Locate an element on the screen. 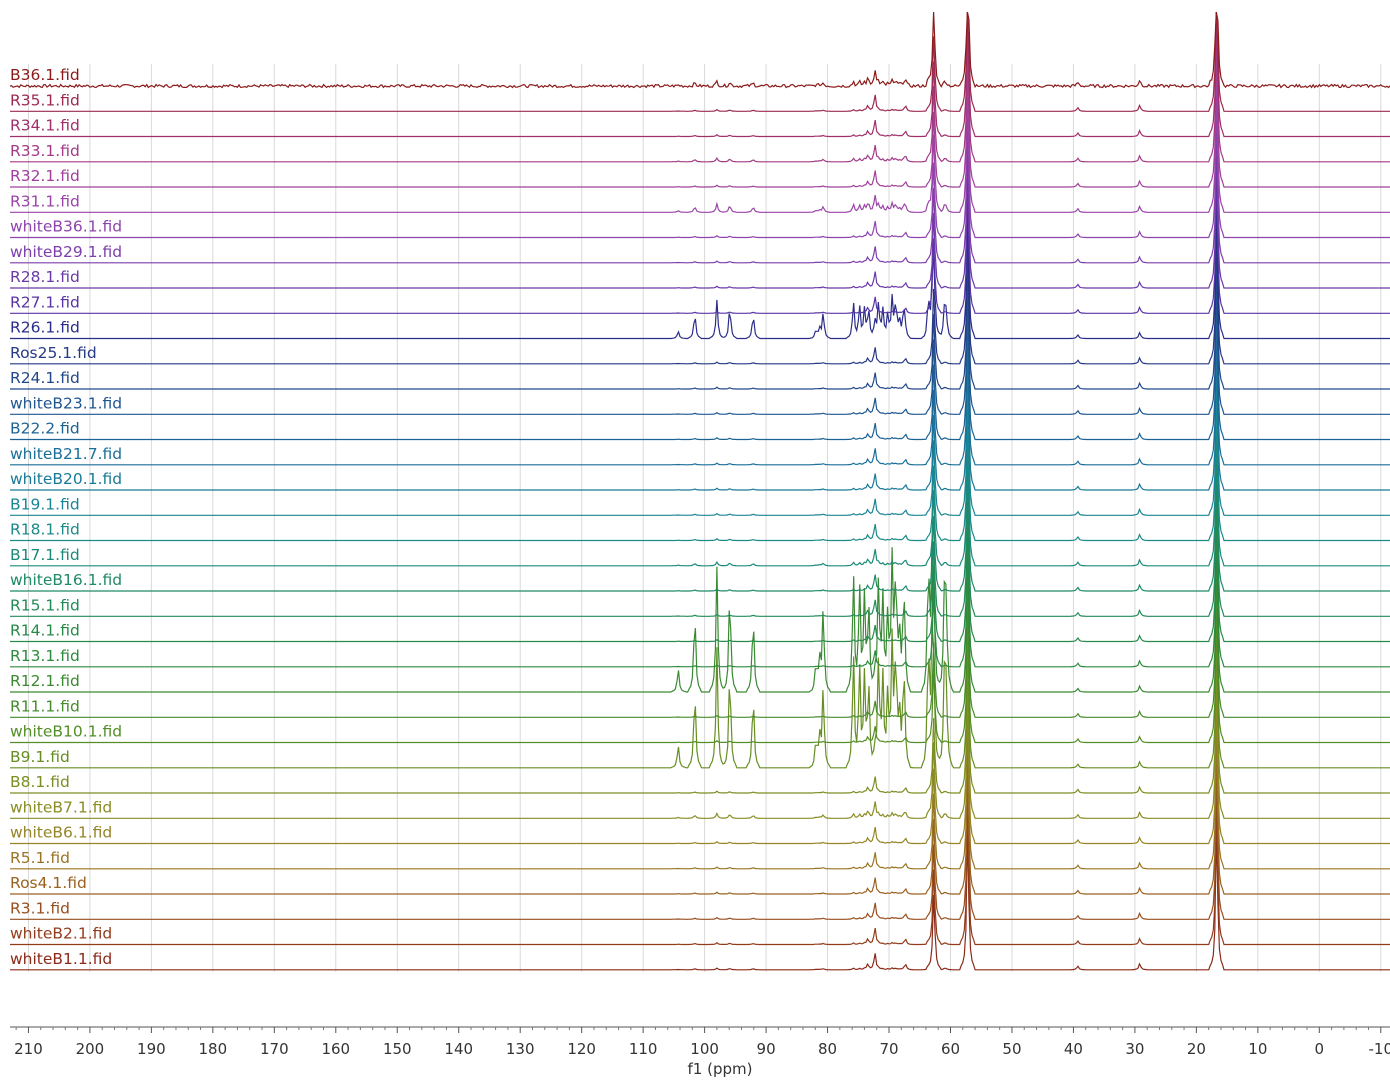  spectrum-label: whiteB7.1.fid is located at coordinates (61, 807).